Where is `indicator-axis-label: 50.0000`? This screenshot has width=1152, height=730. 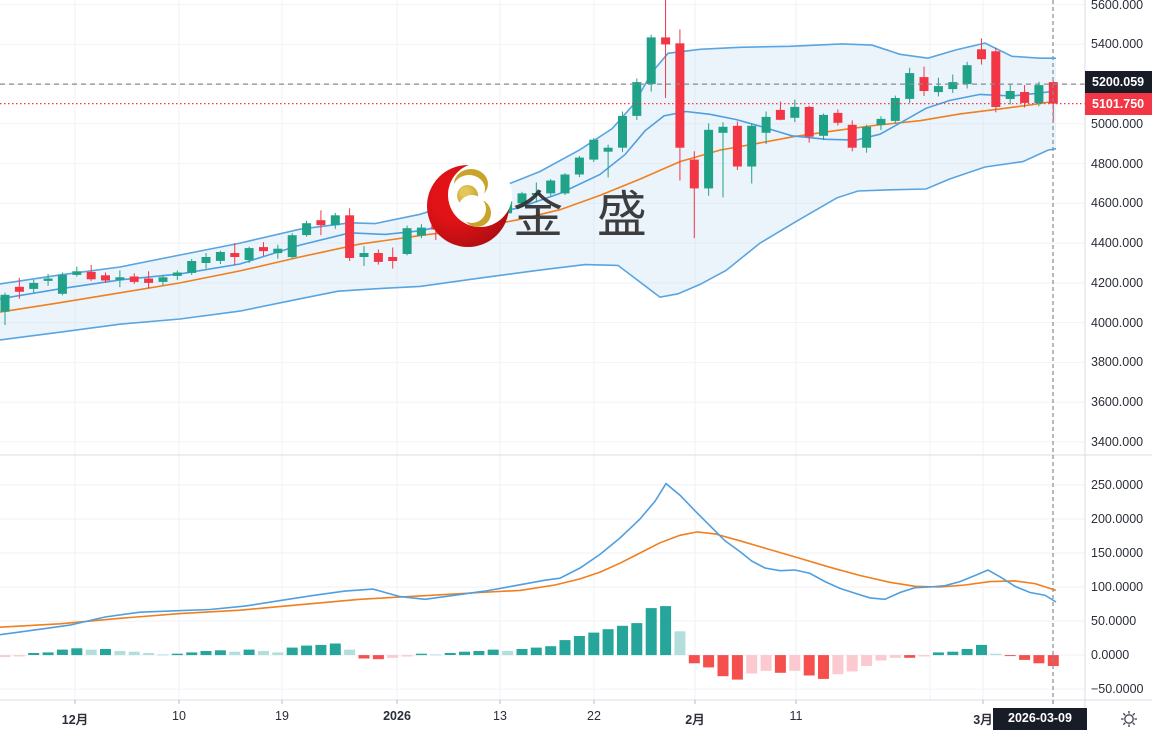
indicator-axis-label: 50.0000 is located at coordinates (1114, 621).